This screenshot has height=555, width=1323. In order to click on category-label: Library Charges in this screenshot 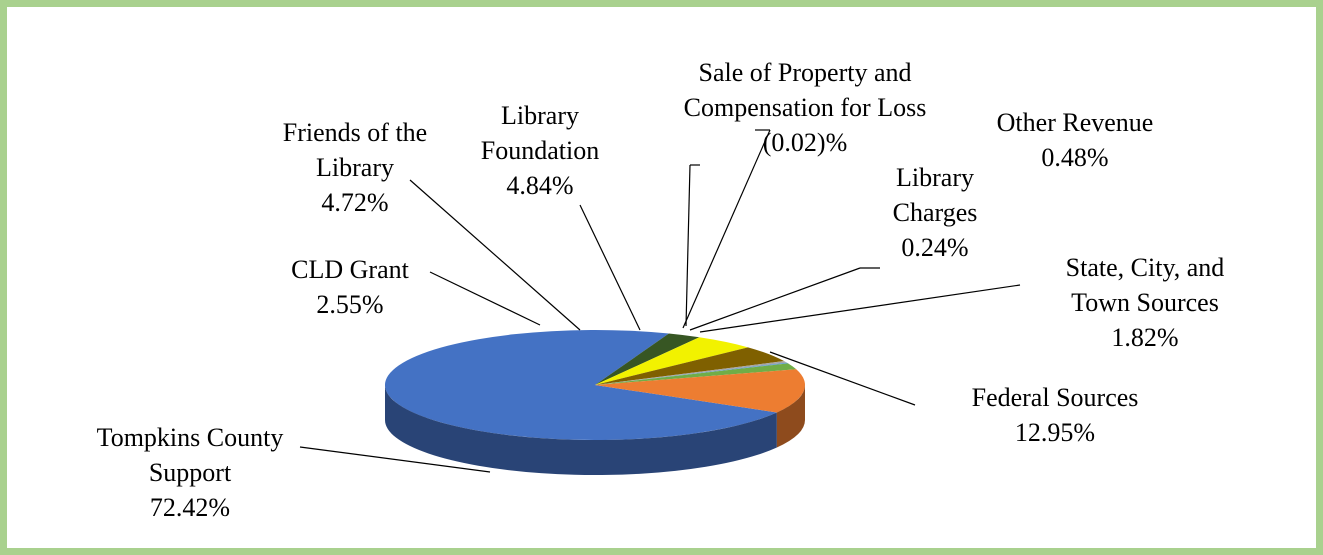, I will do `click(935, 195)`.